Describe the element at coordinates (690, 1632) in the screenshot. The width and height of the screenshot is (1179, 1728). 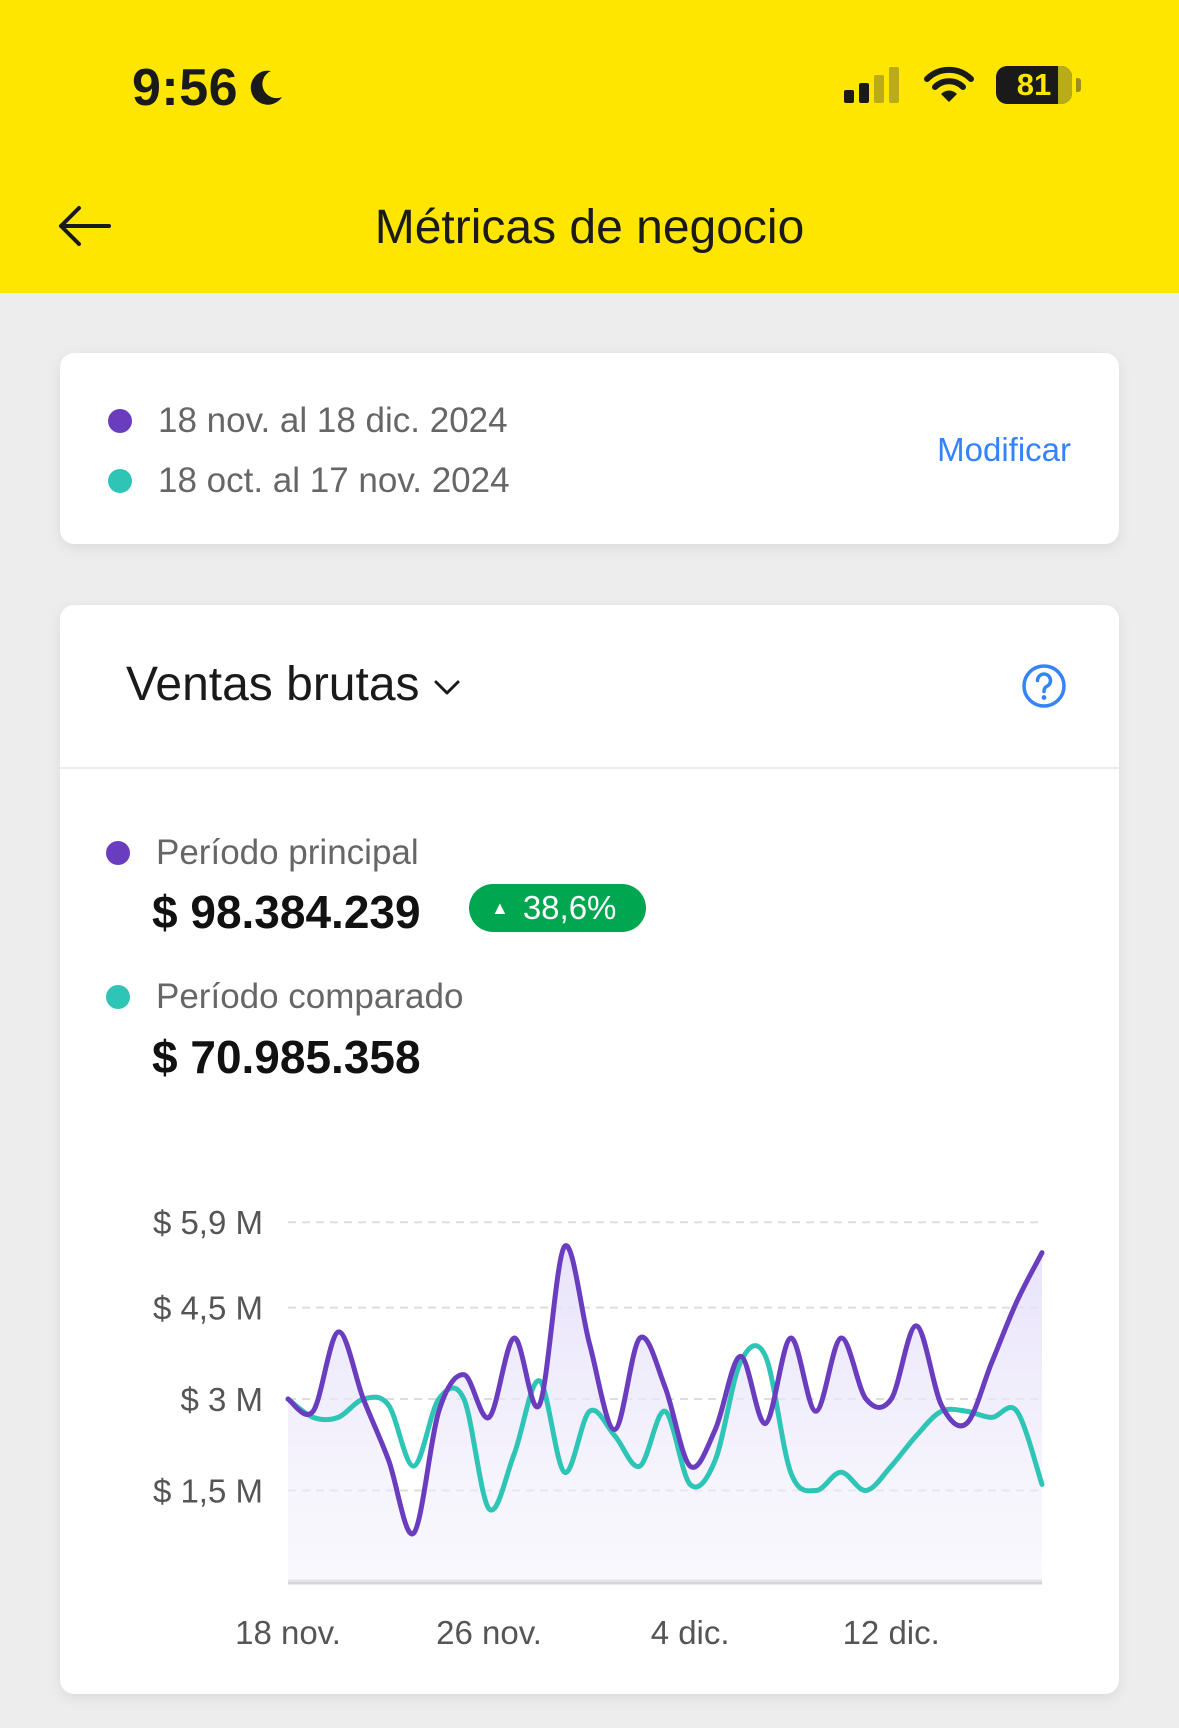
I see `x-tick-label: 4 dic.` at that location.